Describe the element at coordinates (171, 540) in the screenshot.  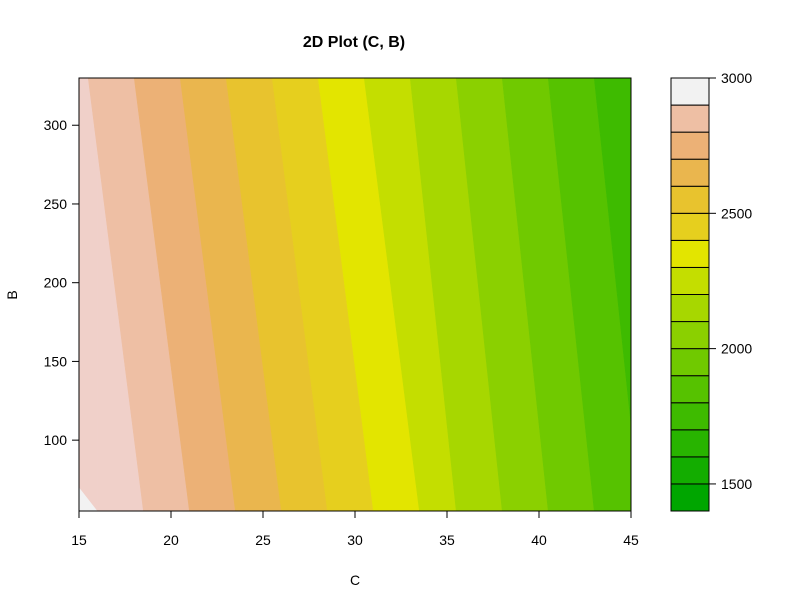
I see `x-tick-label: 20` at that location.